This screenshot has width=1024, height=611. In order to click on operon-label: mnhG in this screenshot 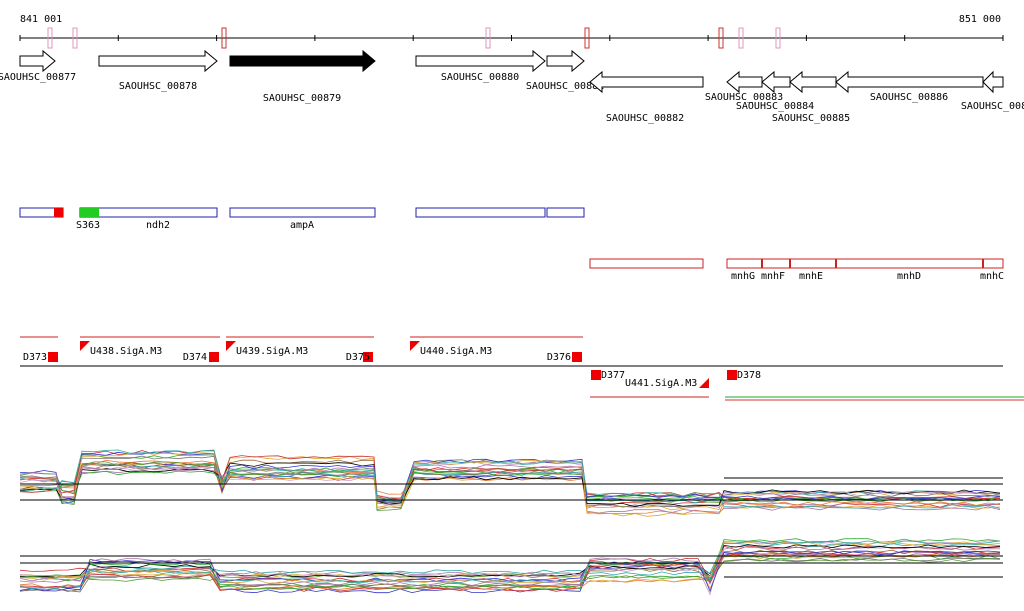, I will do `click(743, 276)`.